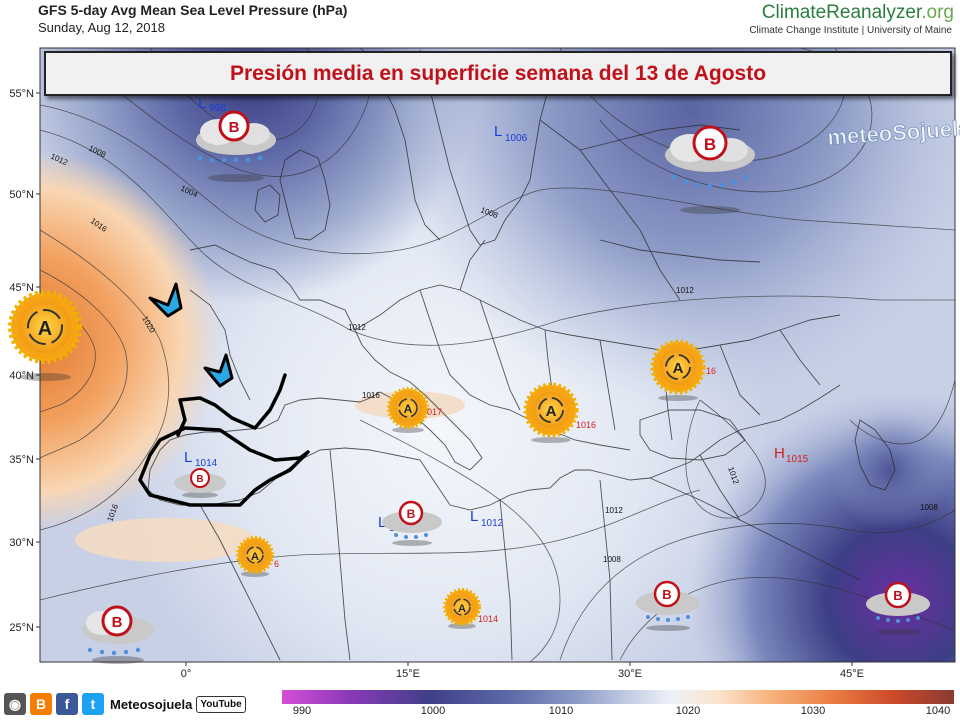  I want to click on lon-label: 45°E, so click(852, 674).